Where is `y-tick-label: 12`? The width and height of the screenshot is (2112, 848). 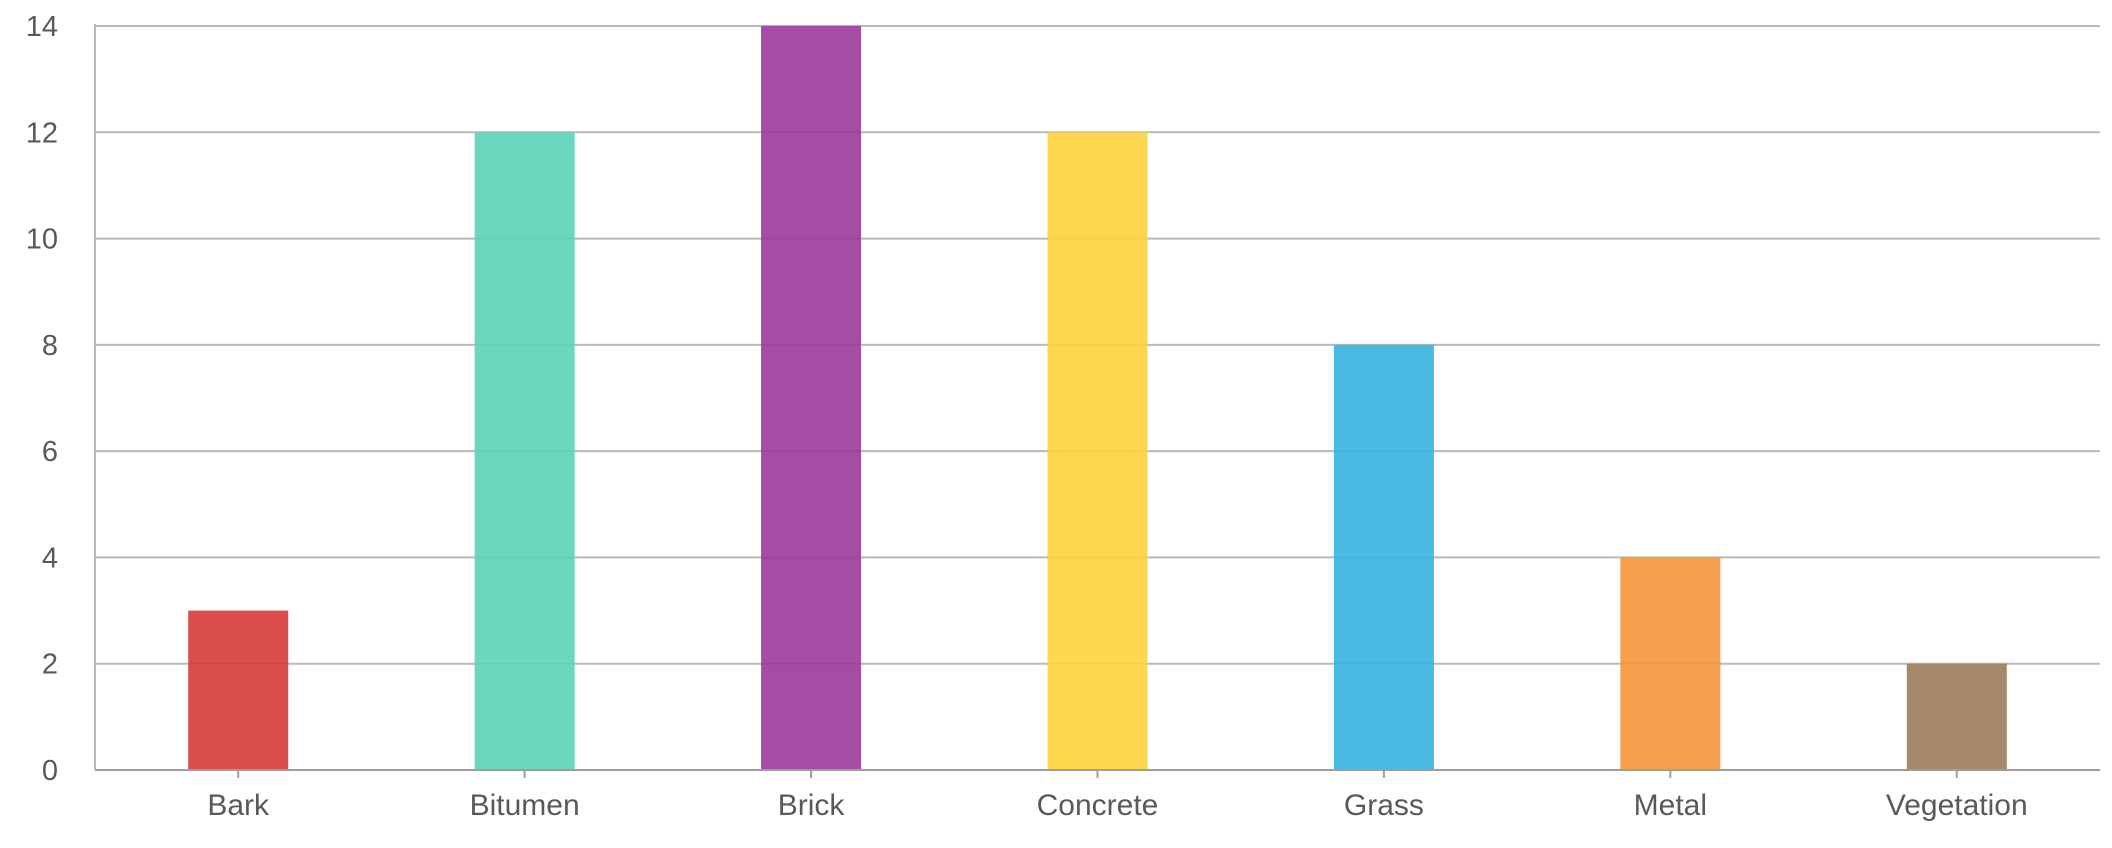 y-tick-label: 12 is located at coordinates (42, 133).